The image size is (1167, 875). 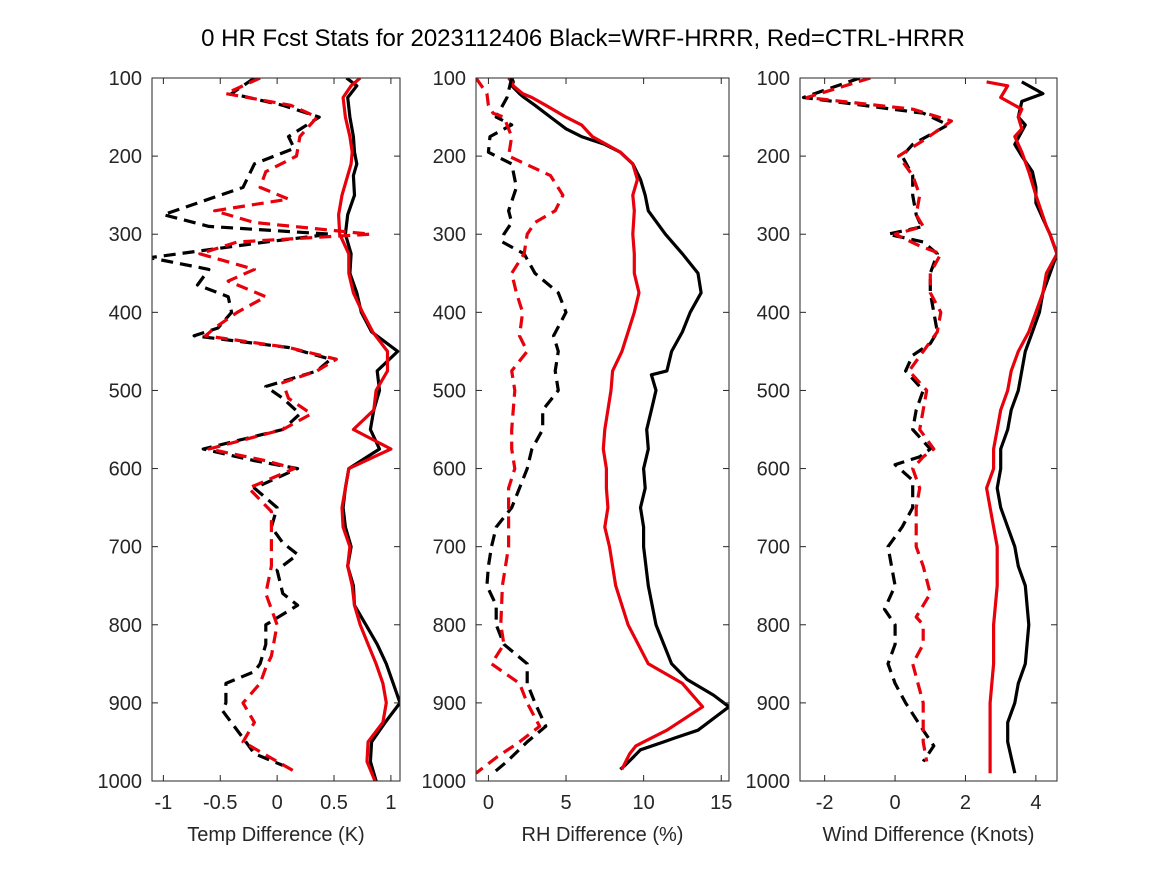 What do you see at coordinates (449, 626) in the screenshot?
I see `rh-ytick-label: 800` at bounding box center [449, 626].